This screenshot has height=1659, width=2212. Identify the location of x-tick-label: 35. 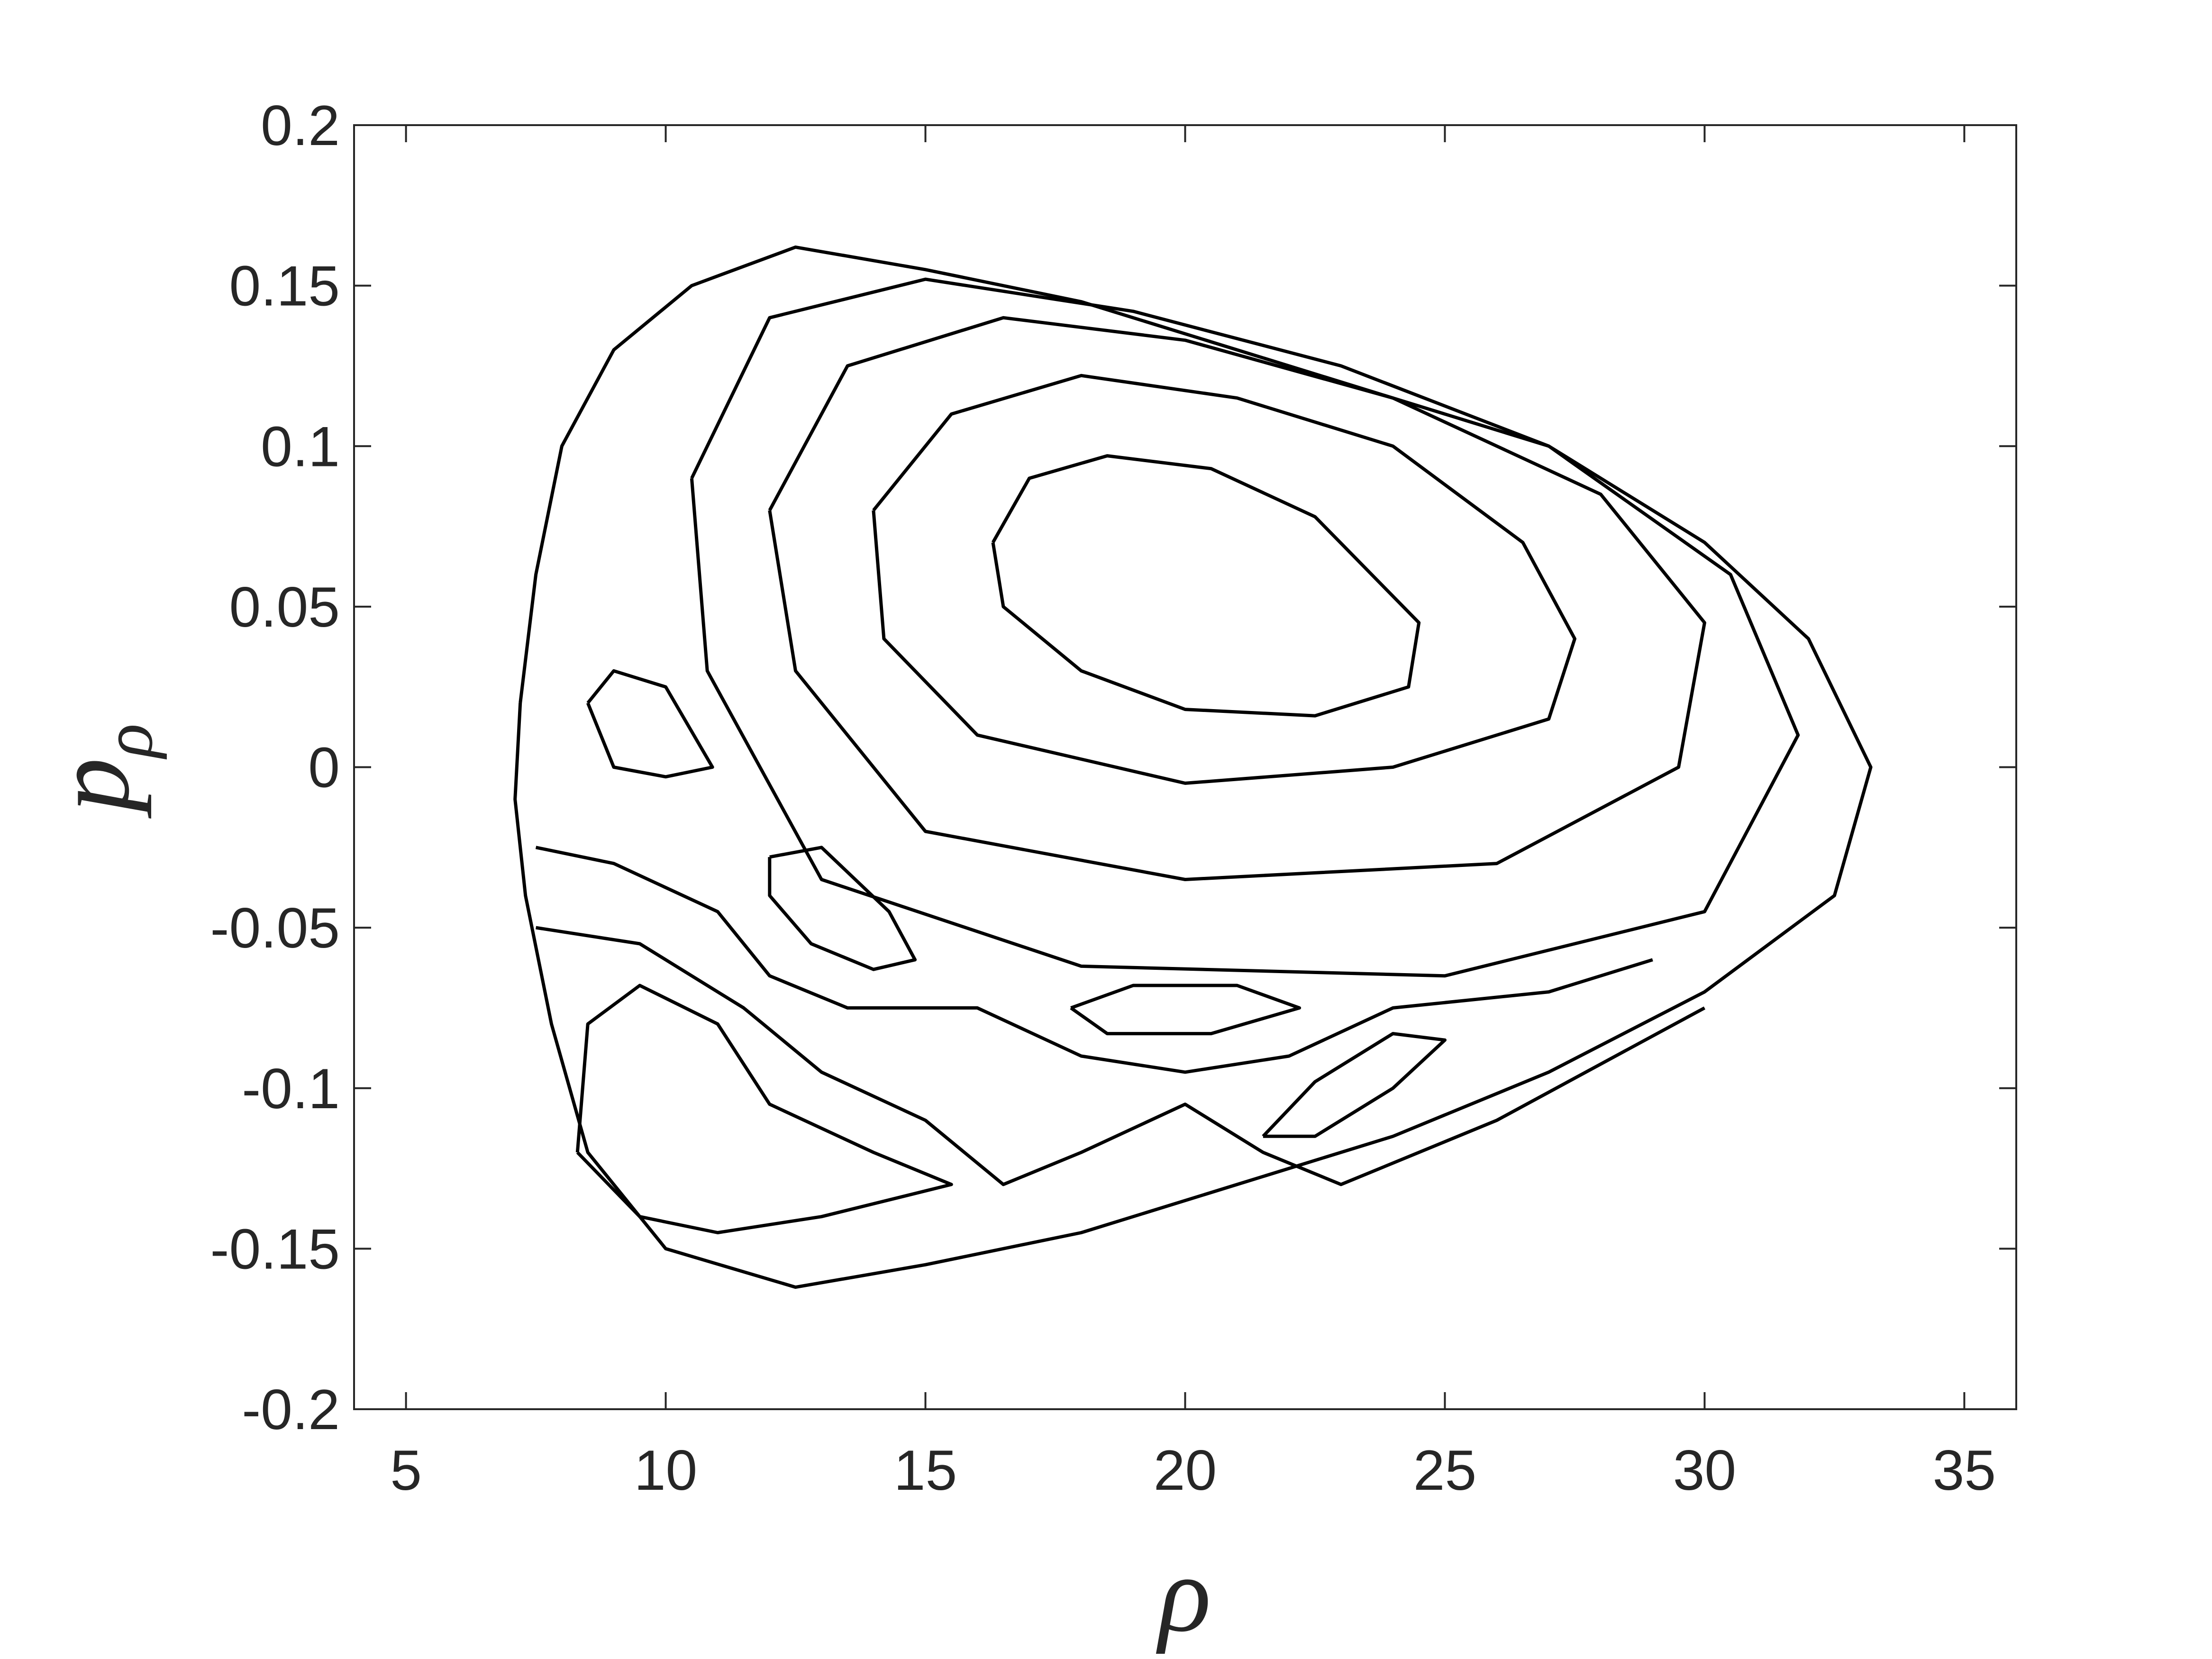
(1964, 1470).